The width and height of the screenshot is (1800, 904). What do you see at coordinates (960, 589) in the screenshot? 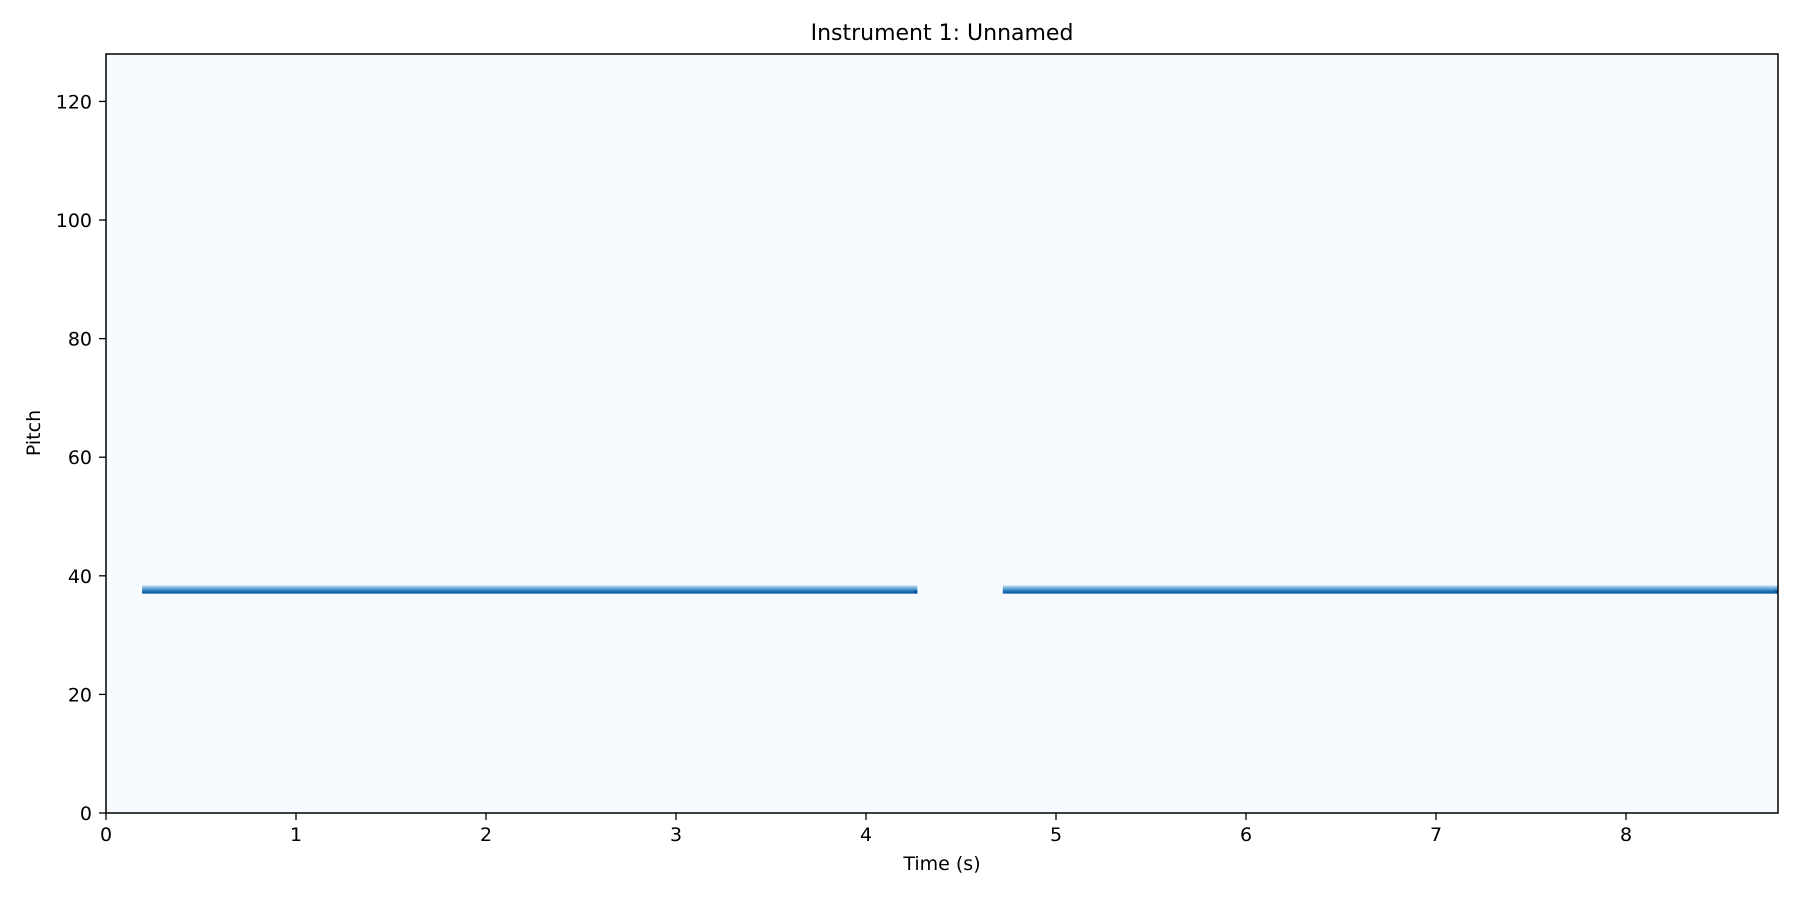
I see `notes-layer` at bounding box center [960, 589].